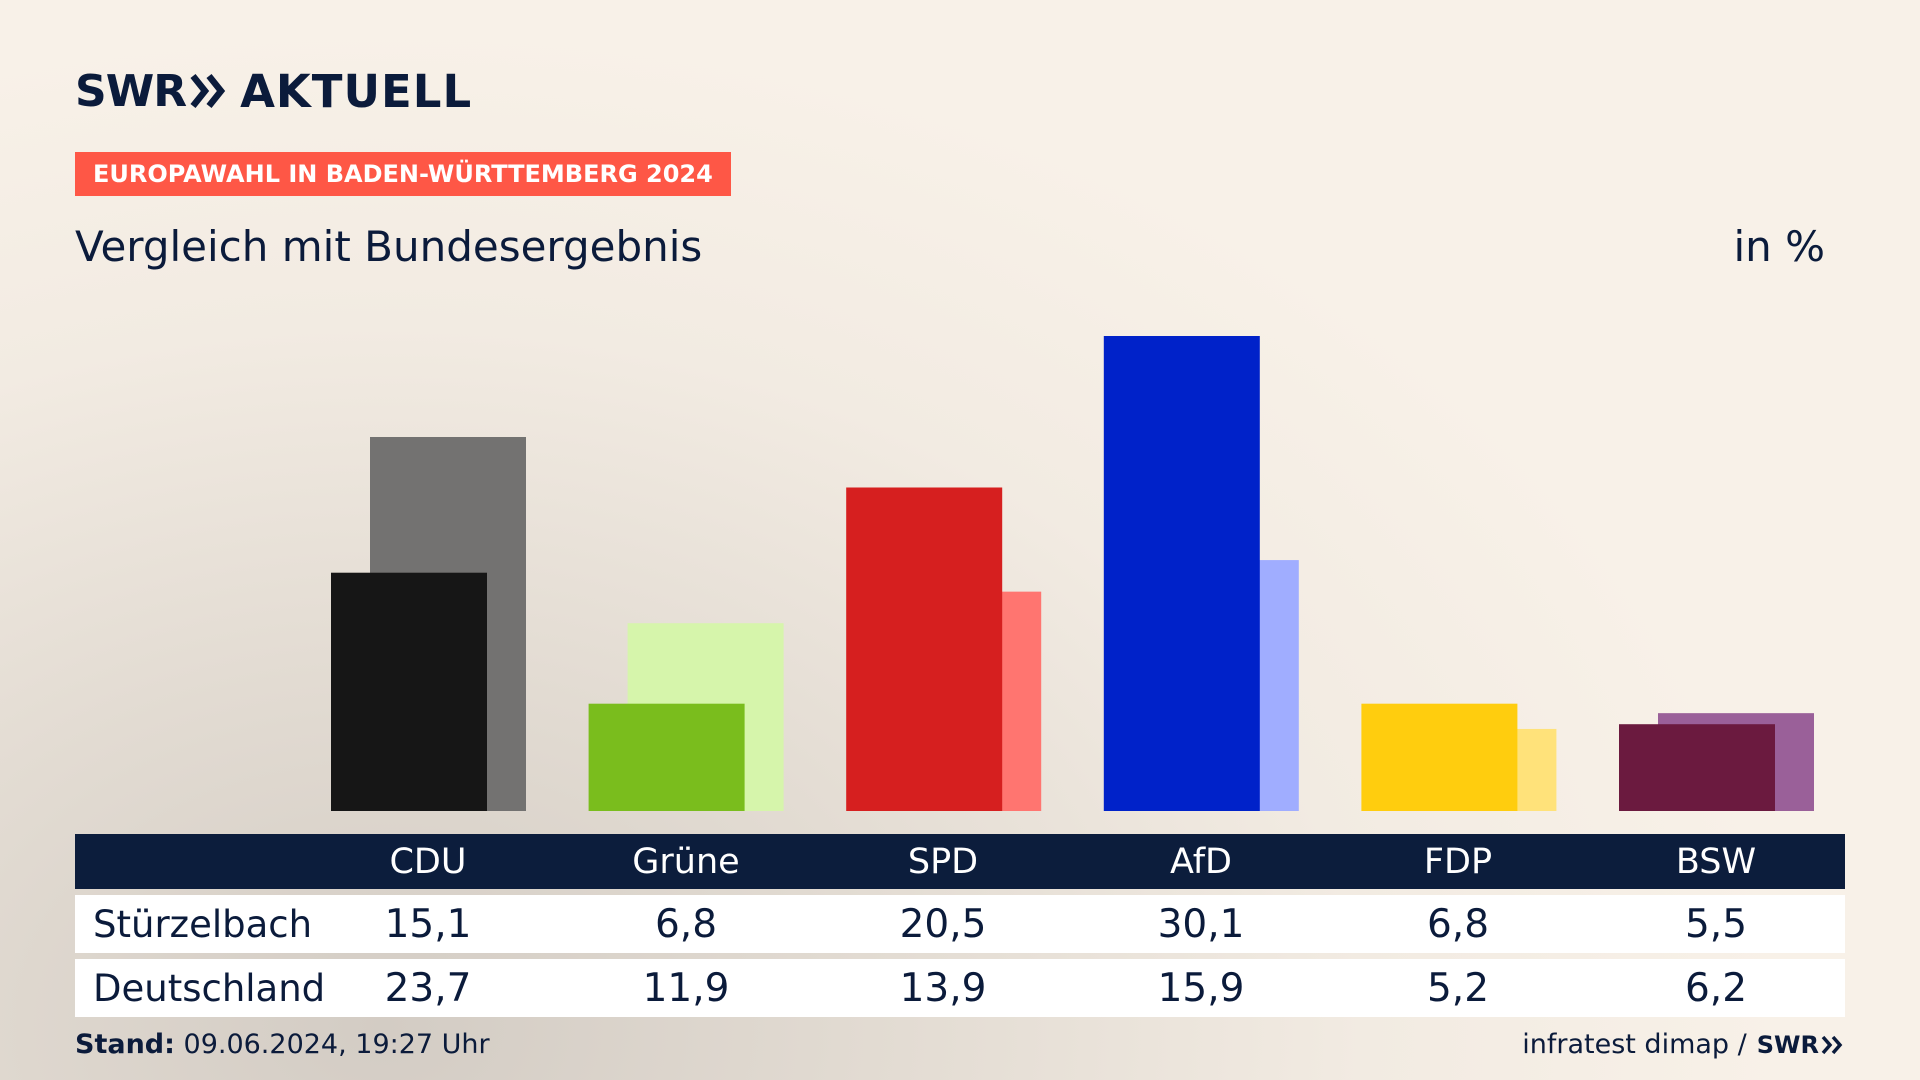 This screenshot has height=1080, width=1920. I want to click on footer-logo-text: SWR, so click(1787, 1044).